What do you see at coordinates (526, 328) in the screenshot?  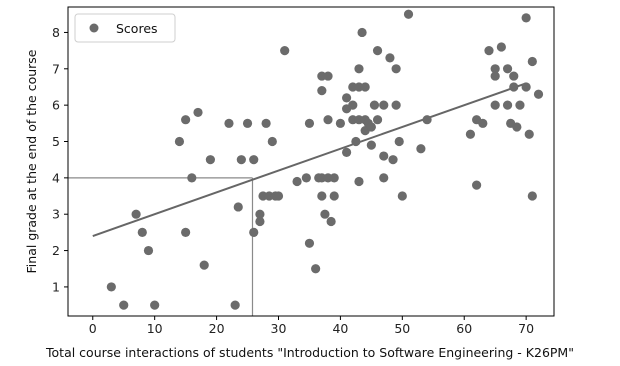 I see `x-tick-label: 70` at bounding box center [526, 328].